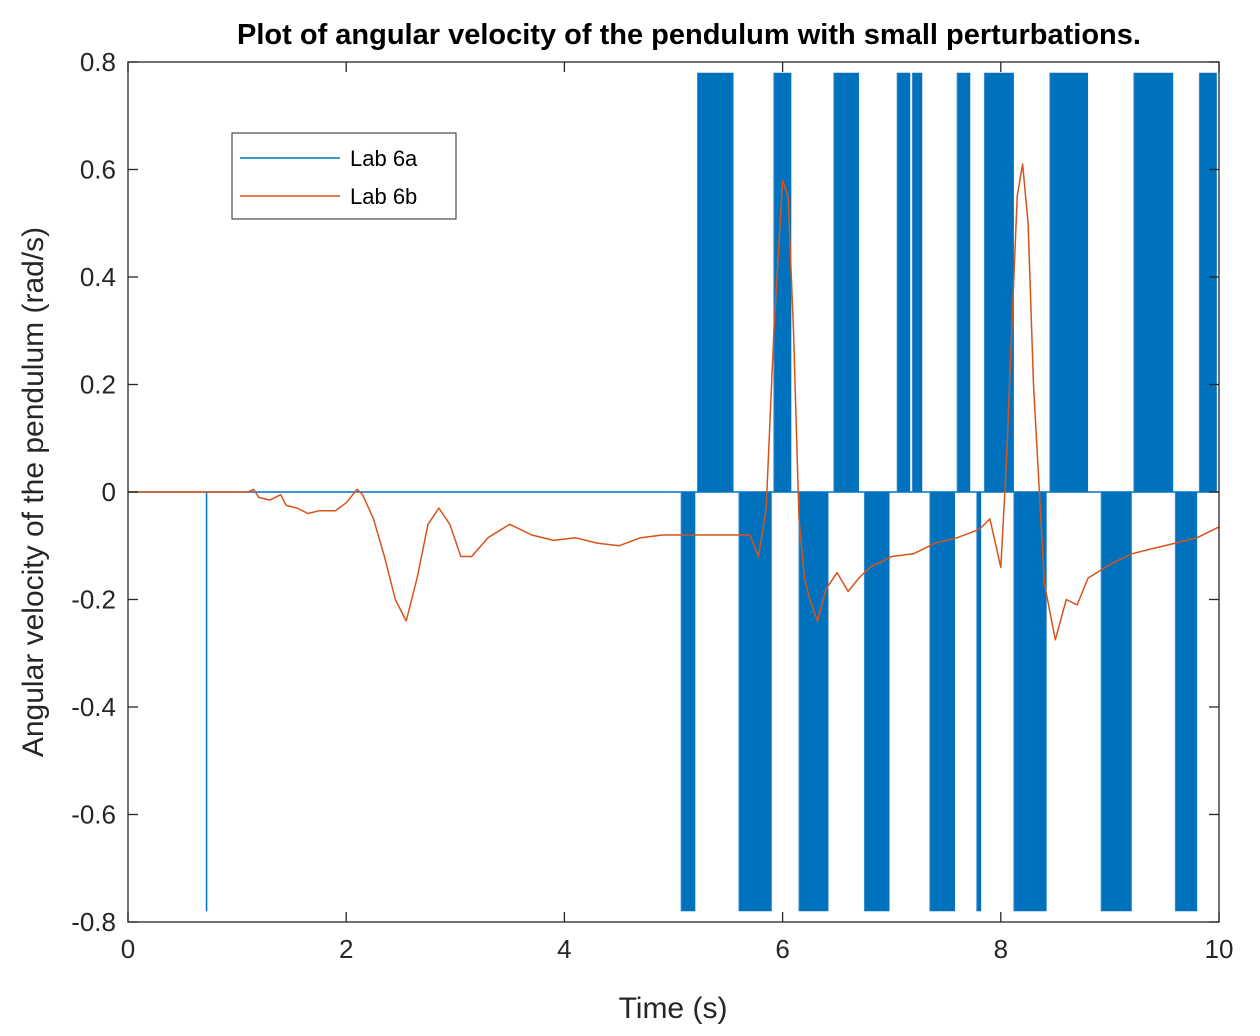 This screenshot has width=1260, height=1036. Describe the element at coordinates (782, 949) in the screenshot. I see `x-tick-label: 6` at that location.